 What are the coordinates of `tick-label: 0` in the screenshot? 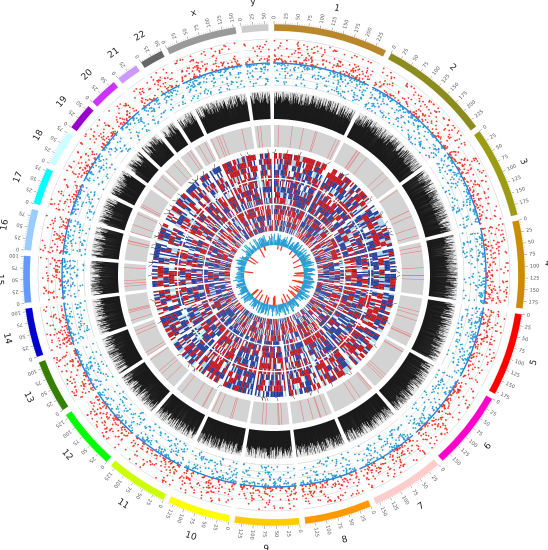 It's located at (30, 358).